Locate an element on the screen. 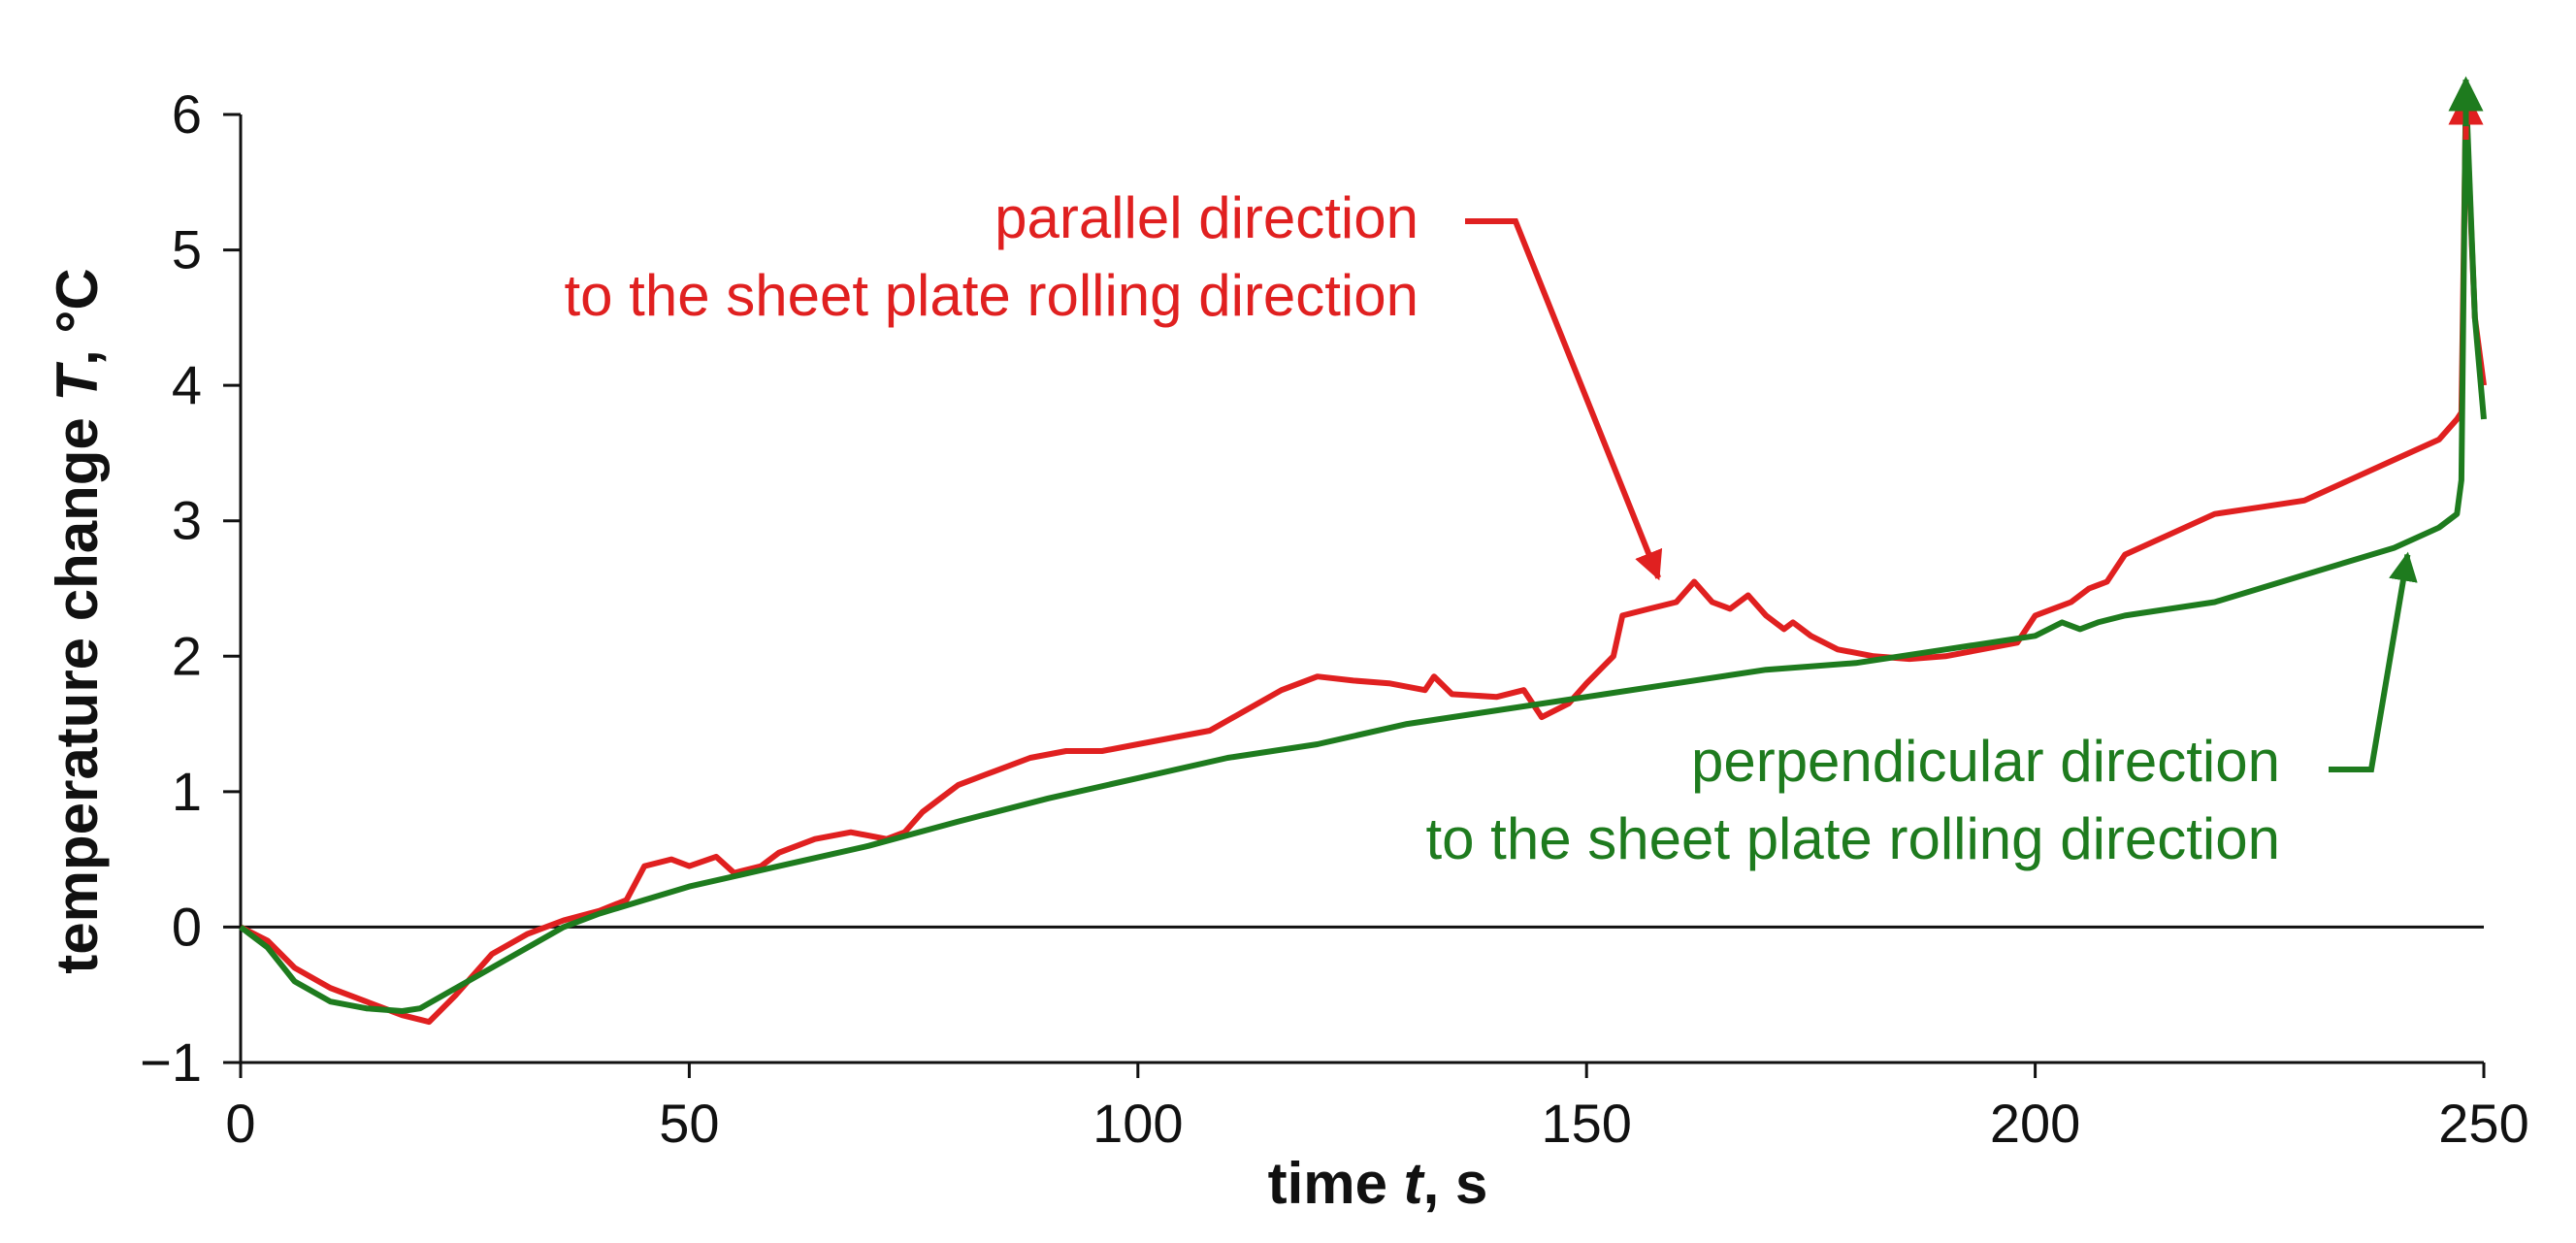 The height and width of the screenshot is (1243, 2576). x-tick-label: 250 is located at coordinates (2483, 1124).